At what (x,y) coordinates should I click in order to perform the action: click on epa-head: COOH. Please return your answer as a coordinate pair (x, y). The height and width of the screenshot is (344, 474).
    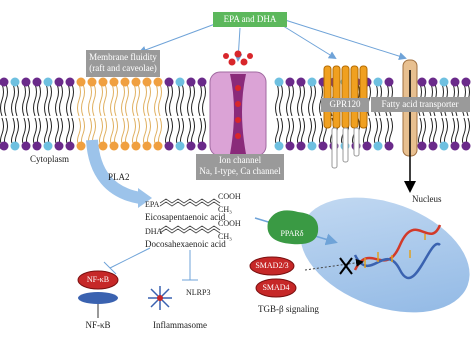
    Looking at the image, I should click on (229, 196).